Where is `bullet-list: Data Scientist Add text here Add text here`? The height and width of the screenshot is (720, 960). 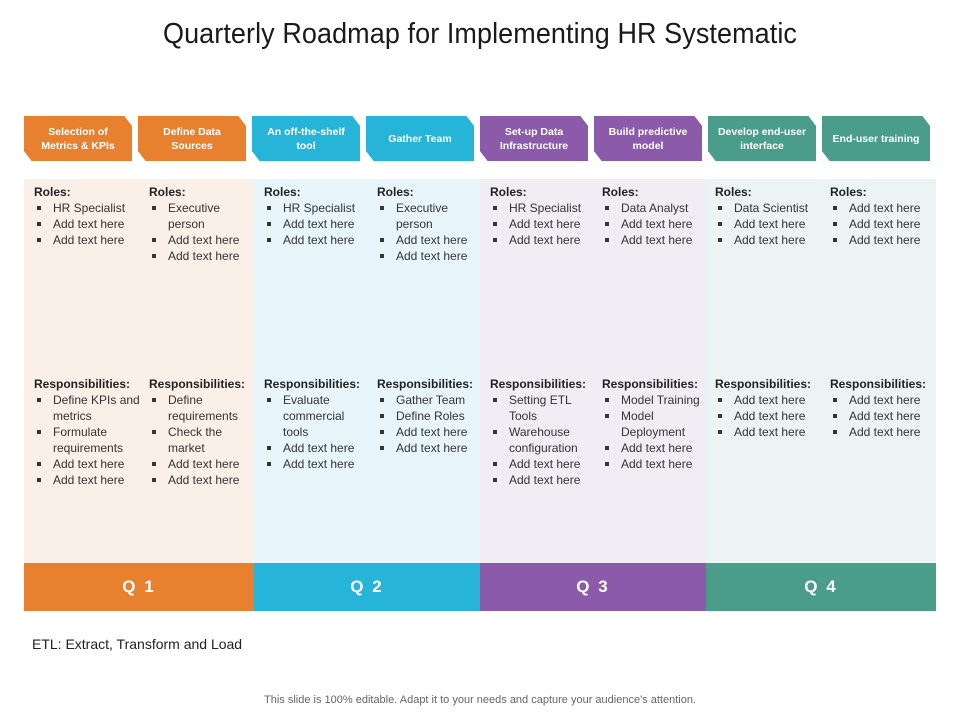
bullet-list: Data Scientist Add text here Add text here is located at coordinates (767, 224).